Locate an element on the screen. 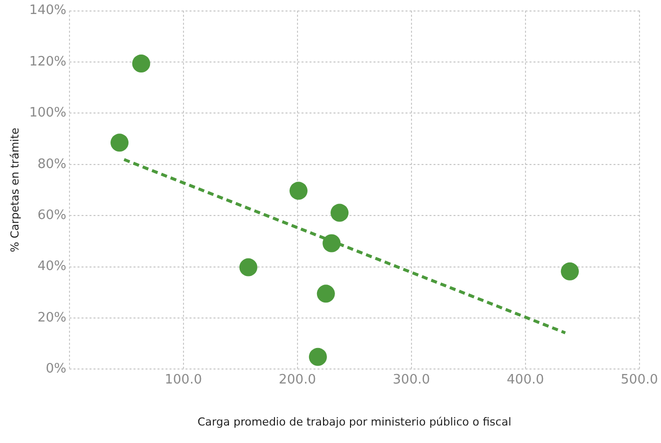 This screenshot has height=443, width=661. x-axis-title: Carga promedio de trabajo por ministerio público o fiscal is located at coordinates (355, 421).